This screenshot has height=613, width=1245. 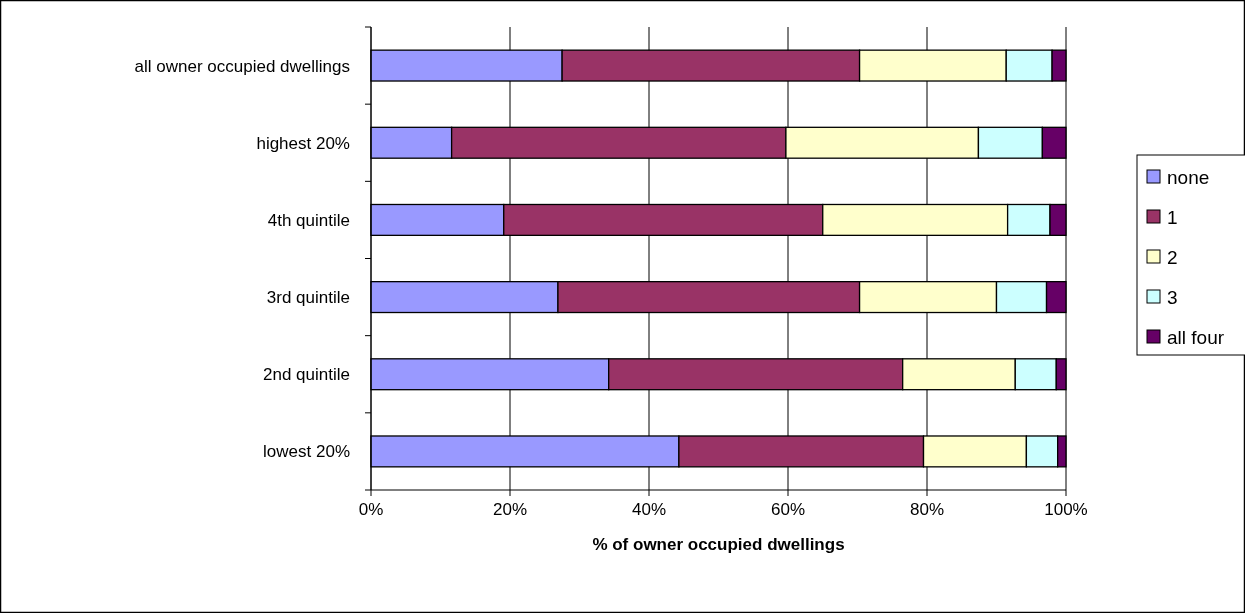 I want to click on legend-label: all four, so click(x=1196, y=337).